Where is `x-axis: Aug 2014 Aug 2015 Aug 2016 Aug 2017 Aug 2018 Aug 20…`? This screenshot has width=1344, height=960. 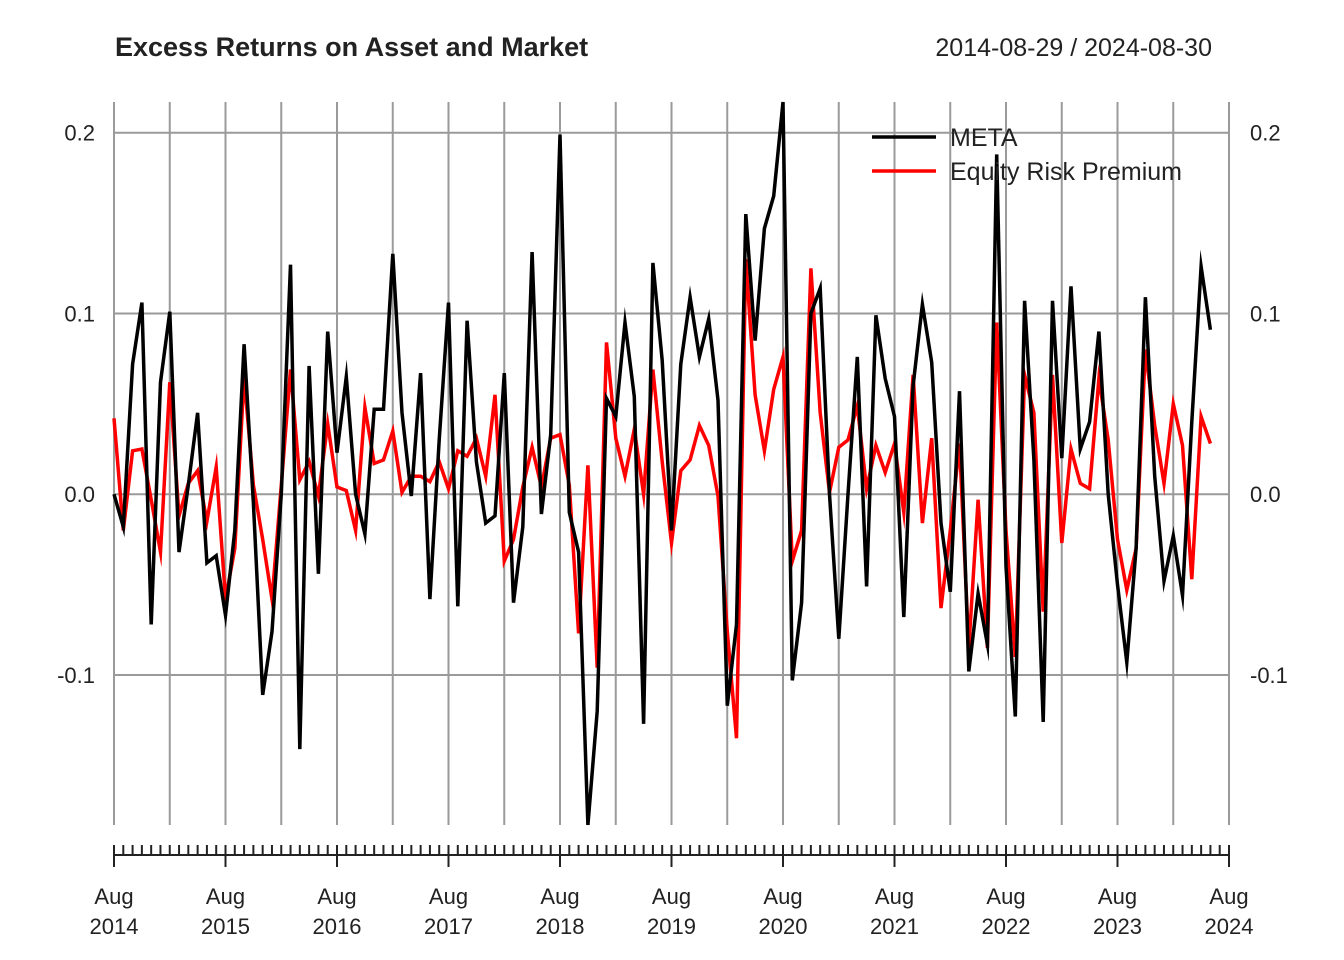 x-axis: Aug 2014 Aug 2015 Aug 2016 Aug 2017 Aug 2018 Aug 20… is located at coordinates (672, 892).